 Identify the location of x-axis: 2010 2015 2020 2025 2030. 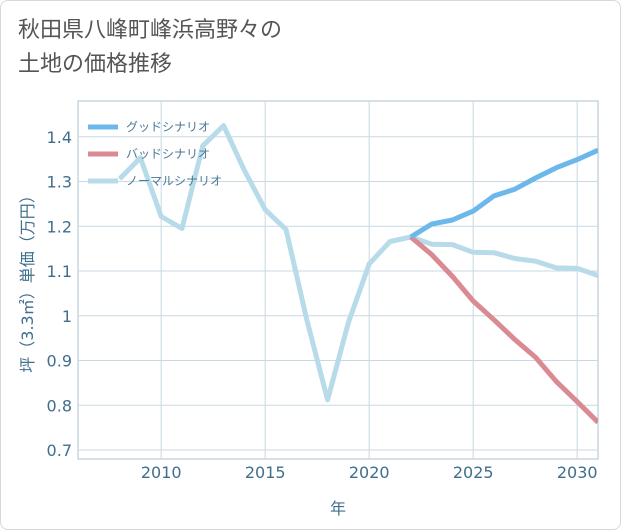
(369, 472).